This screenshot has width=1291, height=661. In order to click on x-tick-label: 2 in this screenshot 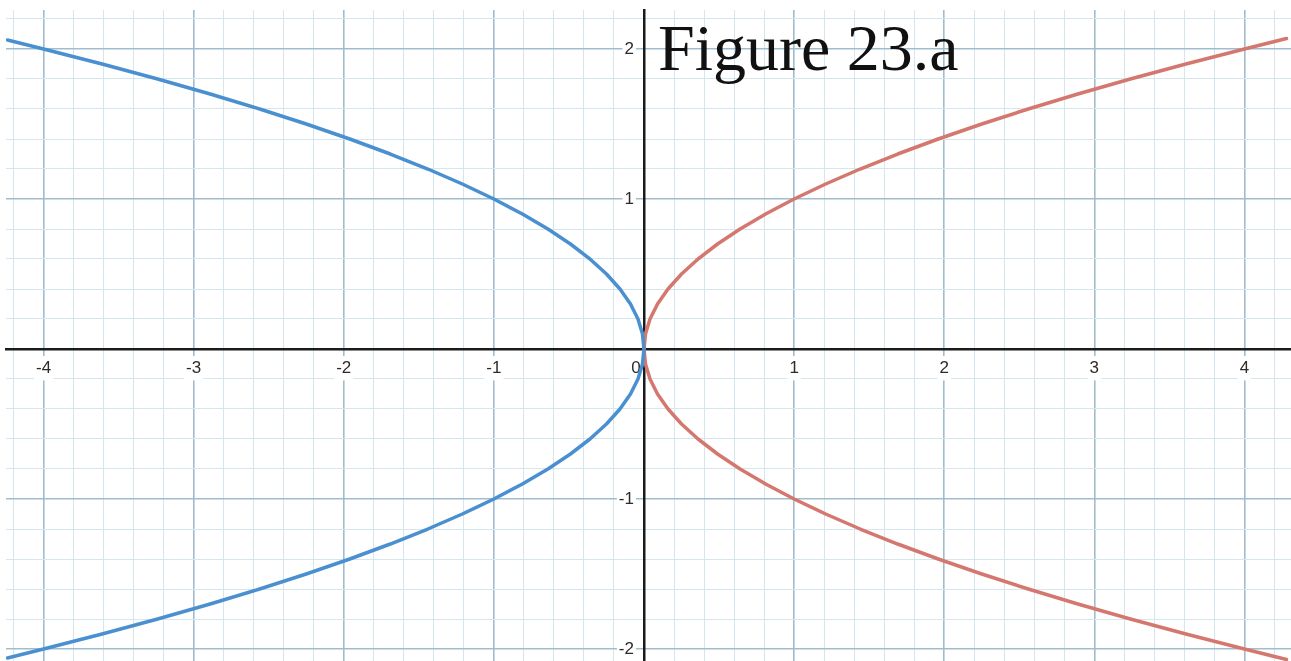, I will do `click(944, 367)`.